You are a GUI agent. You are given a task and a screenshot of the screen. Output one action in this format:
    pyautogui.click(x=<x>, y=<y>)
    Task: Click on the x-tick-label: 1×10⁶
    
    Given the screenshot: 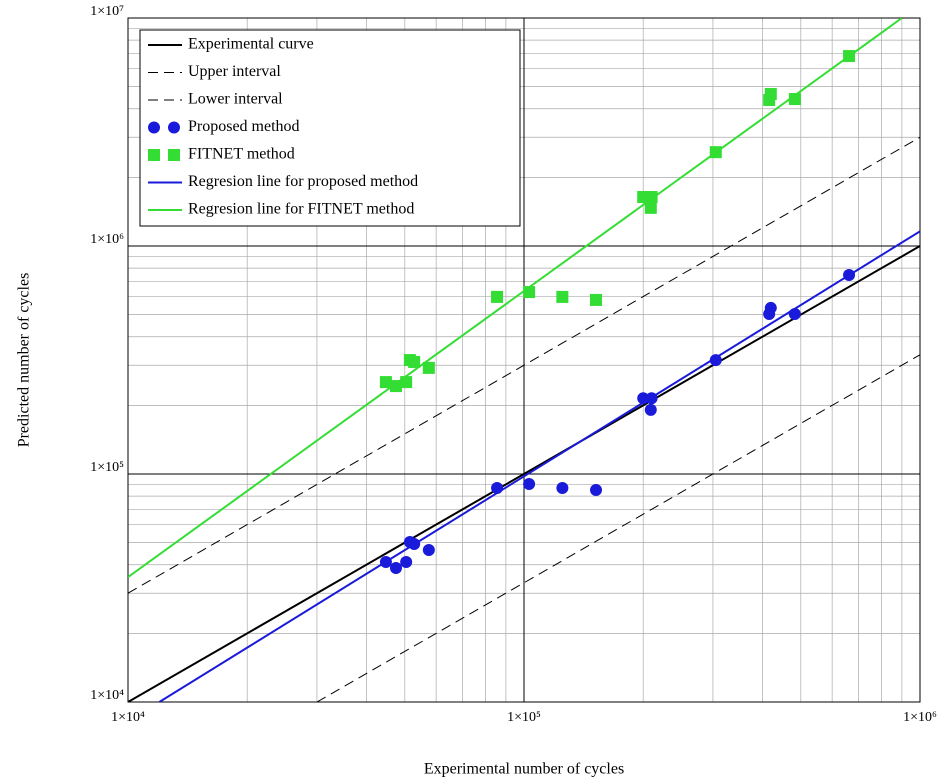 What is the action you would take?
    pyautogui.click(x=920, y=717)
    